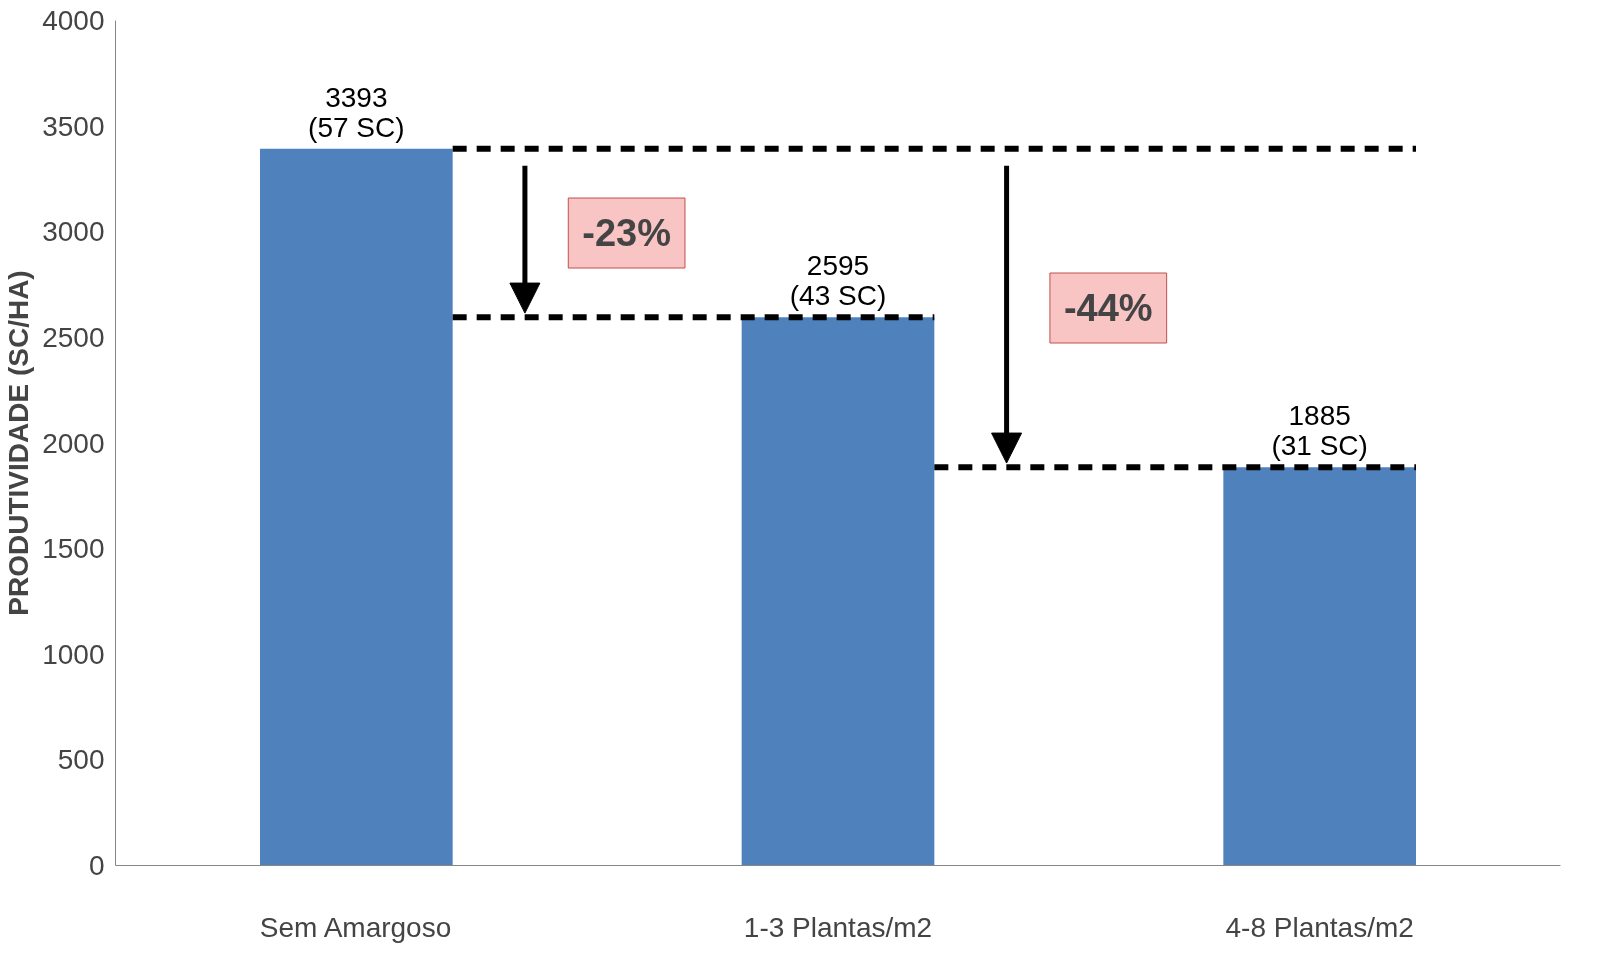  What do you see at coordinates (356, 112) in the screenshot?
I see `data-label: 3393 (57 SC)` at bounding box center [356, 112].